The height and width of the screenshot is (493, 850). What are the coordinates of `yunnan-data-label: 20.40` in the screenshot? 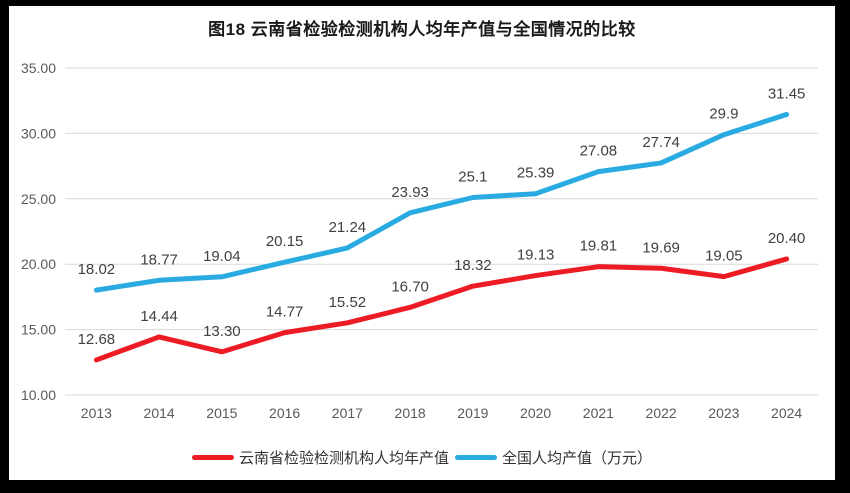 It's located at (787, 238).